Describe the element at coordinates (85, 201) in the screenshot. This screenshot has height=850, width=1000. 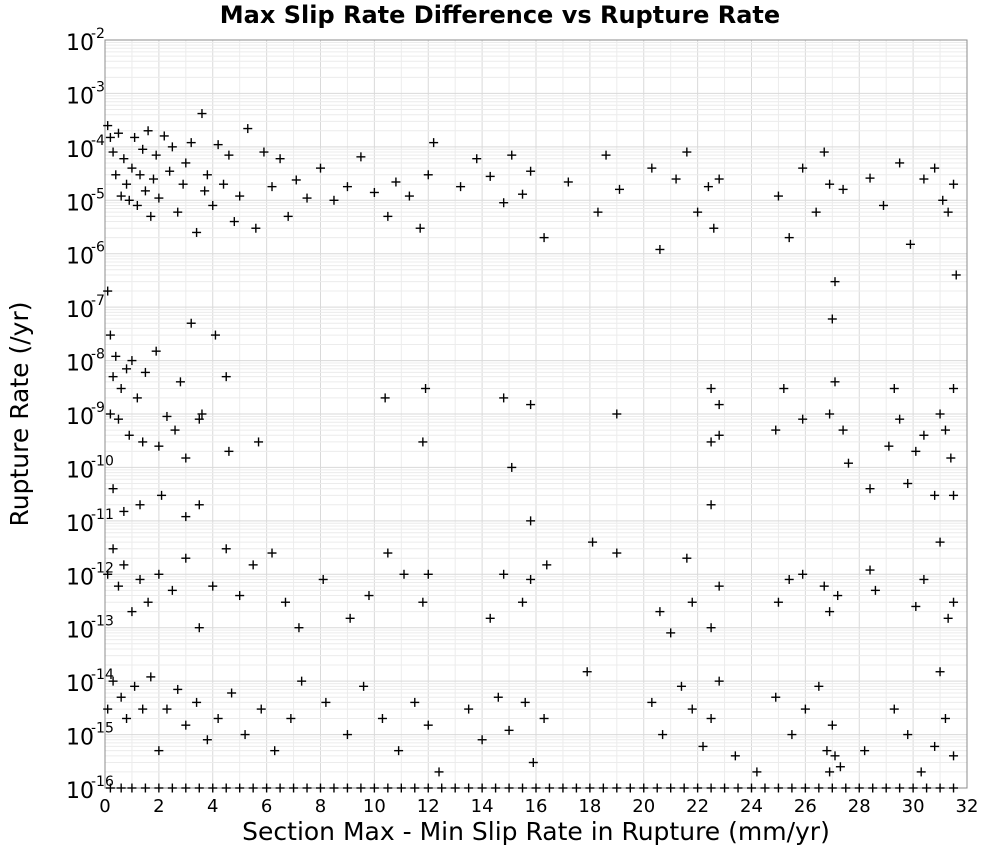
I see `y-tick-label: 10-5` at that location.